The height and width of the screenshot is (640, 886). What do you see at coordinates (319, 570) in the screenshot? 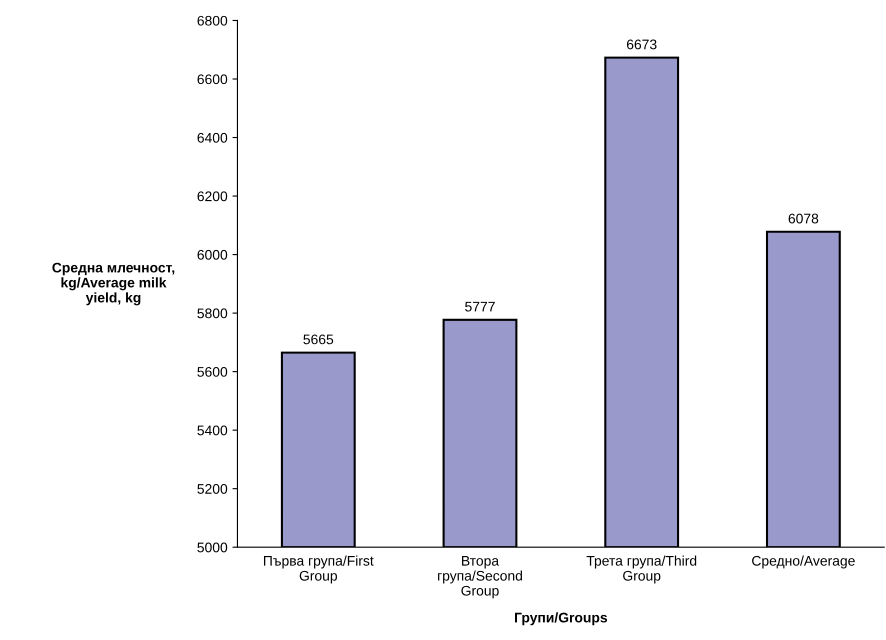
I see `x-tick-label: Първа група/First Group` at bounding box center [319, 570].